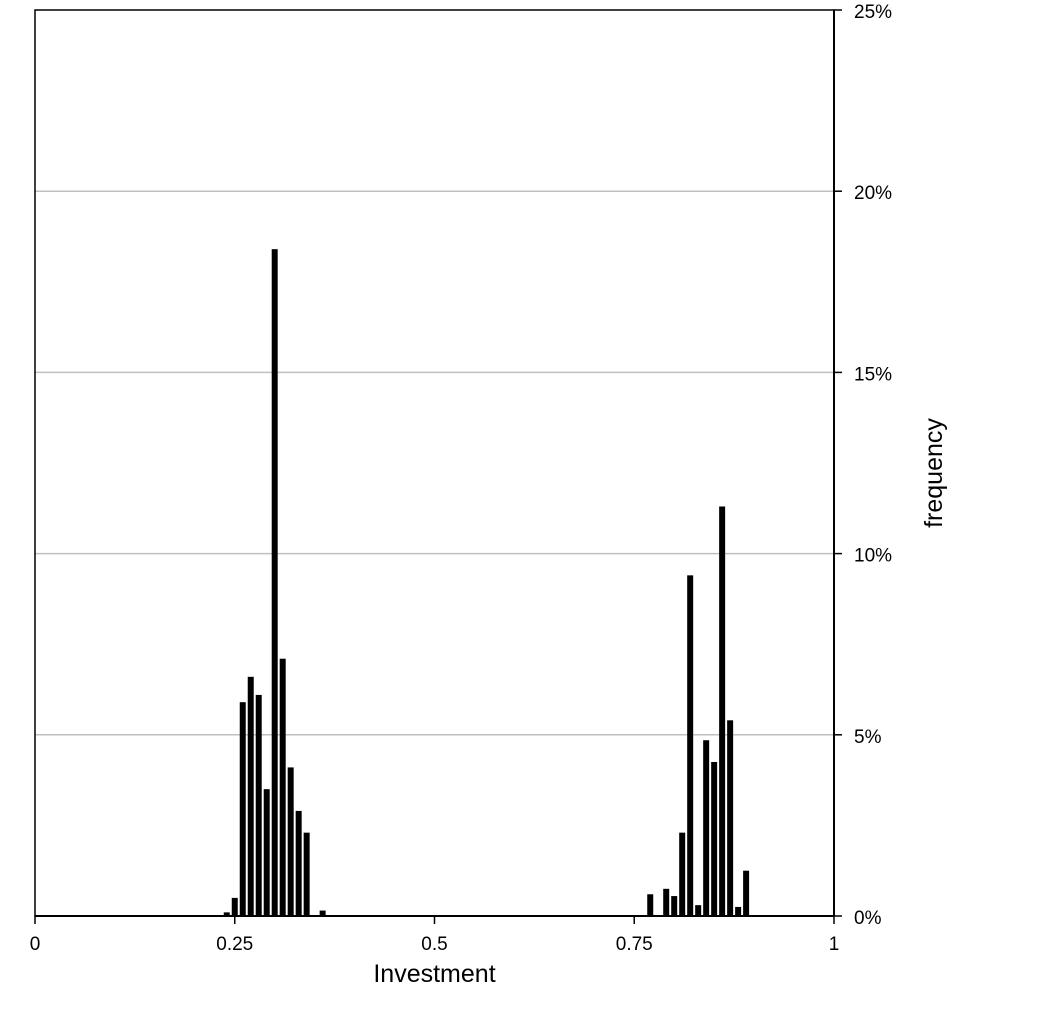  Describe the element at coordinates (634, 944) in the screenshot. I see `x-tick-label: 0.75` at that location.